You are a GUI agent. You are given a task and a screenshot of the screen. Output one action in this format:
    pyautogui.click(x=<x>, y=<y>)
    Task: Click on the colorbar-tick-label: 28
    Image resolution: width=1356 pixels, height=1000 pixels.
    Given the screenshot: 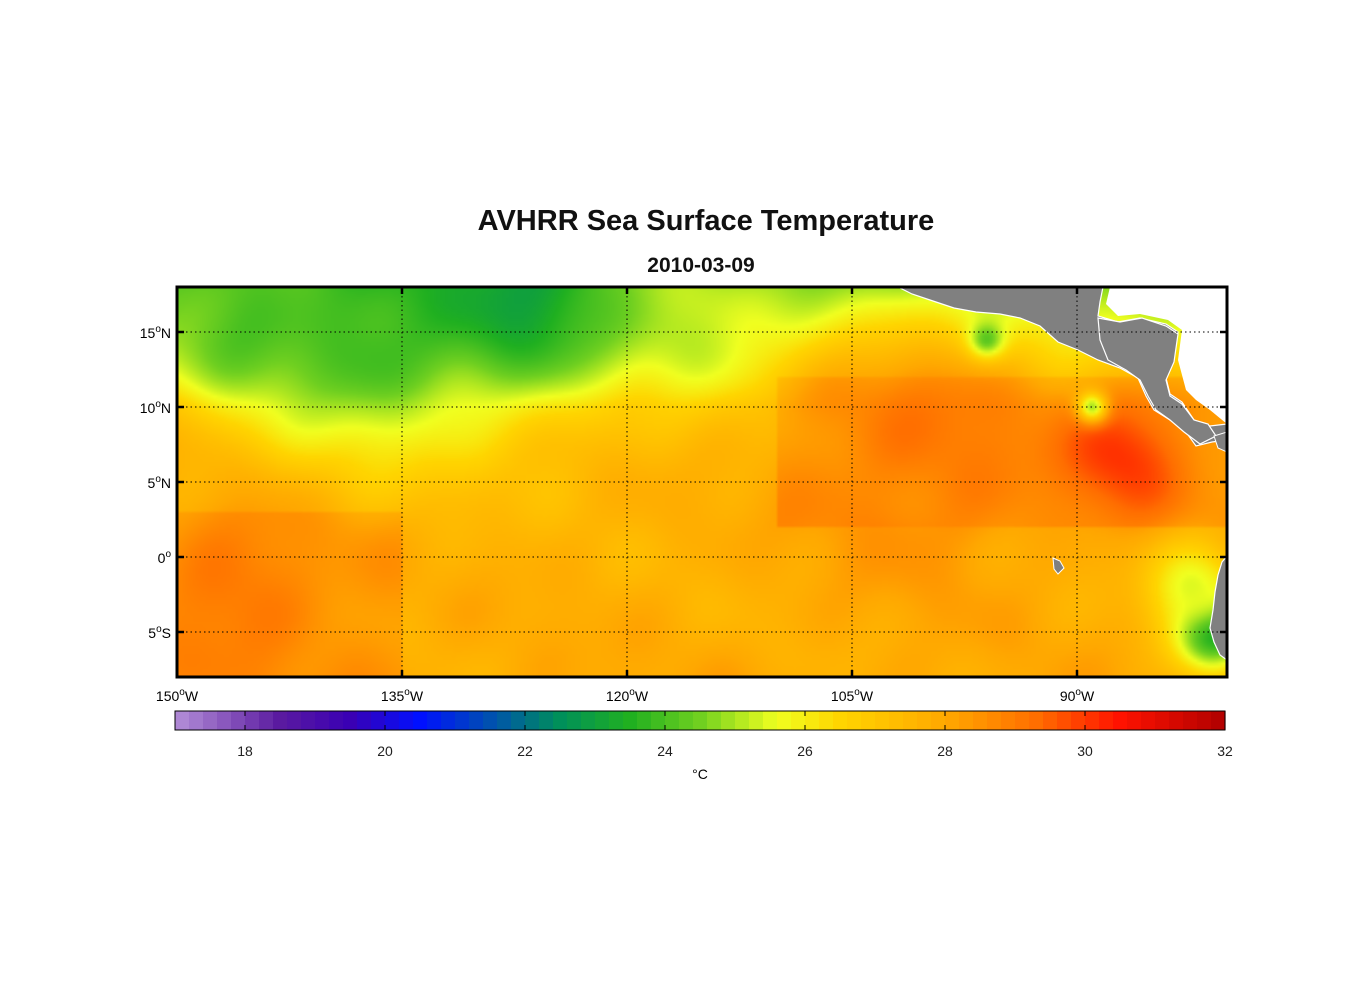 What is the action you would take?
    pyautogui.click(x=945, y=751)
    